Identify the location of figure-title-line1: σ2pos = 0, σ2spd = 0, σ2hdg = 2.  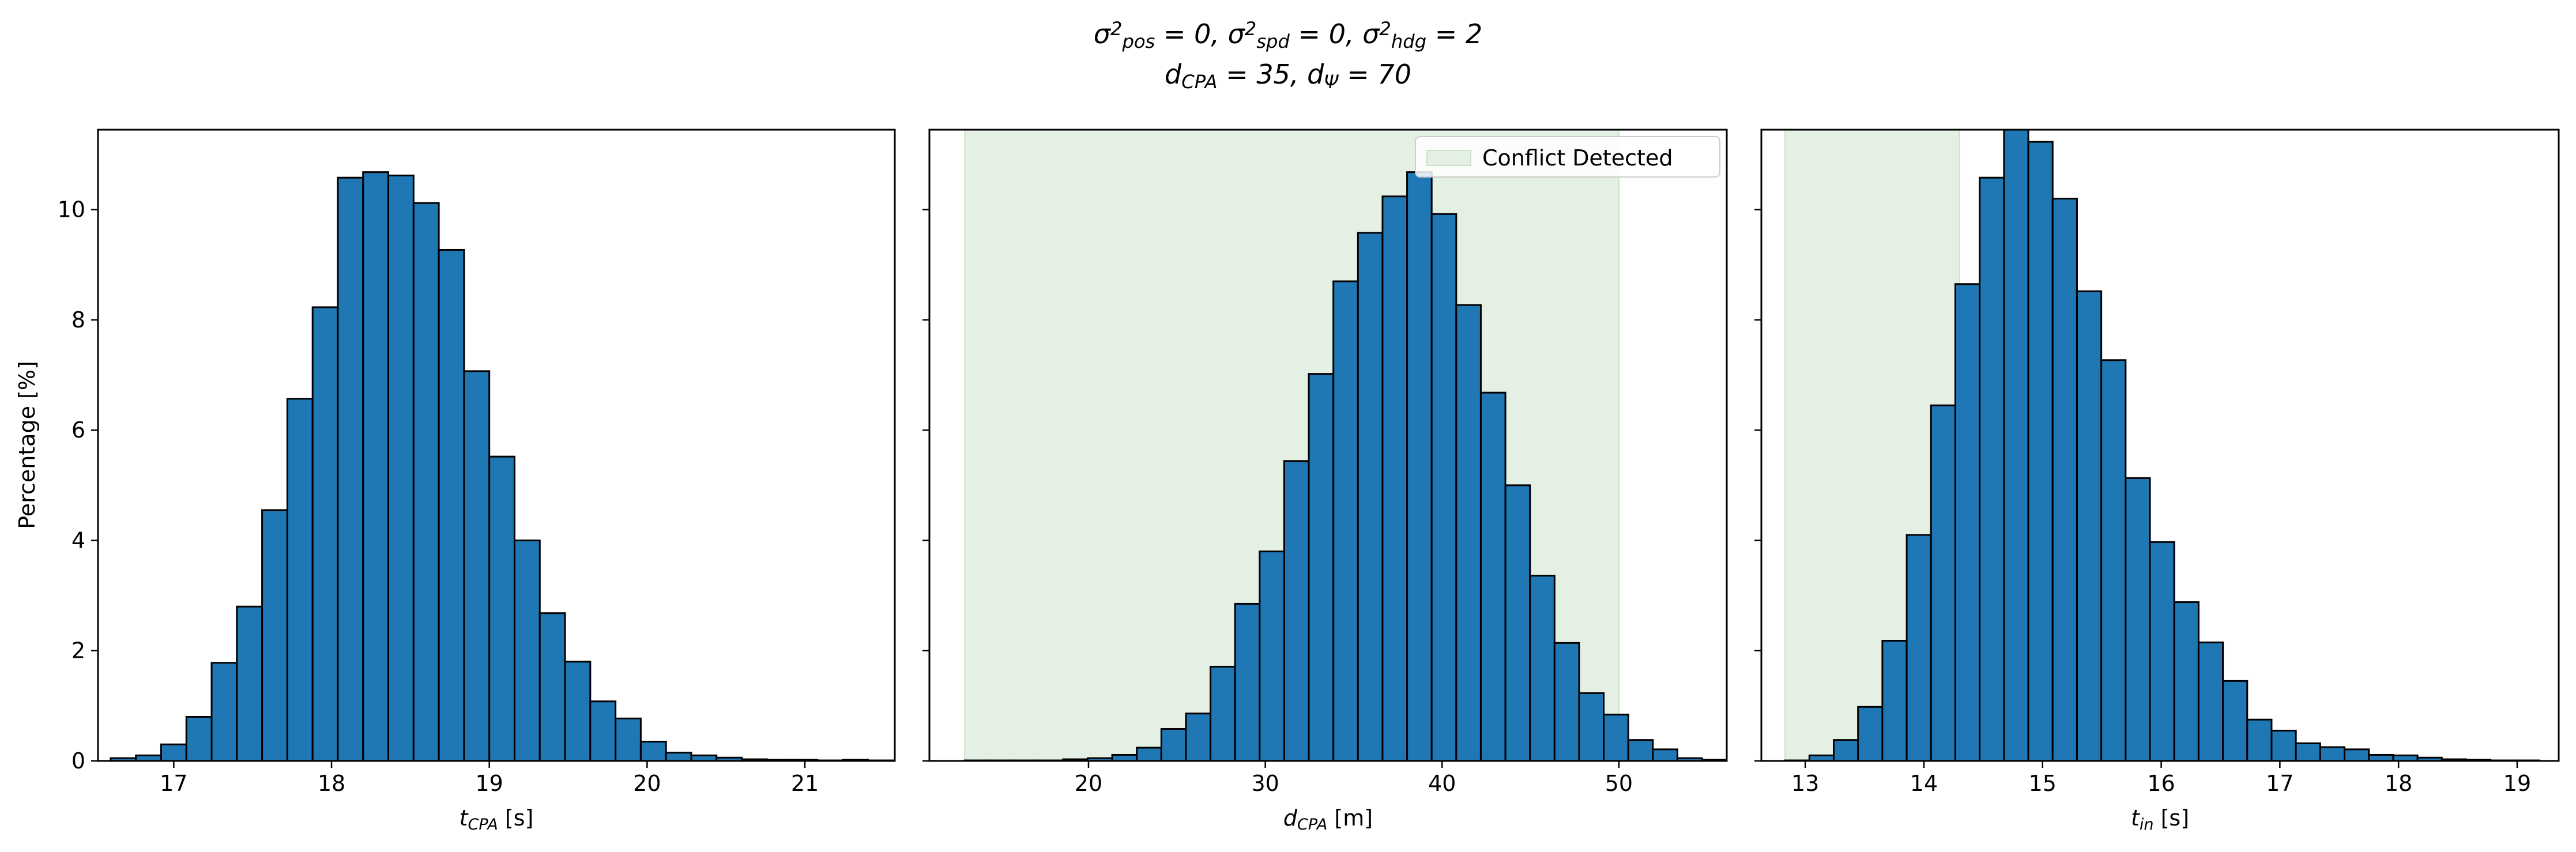
(1288, 35).